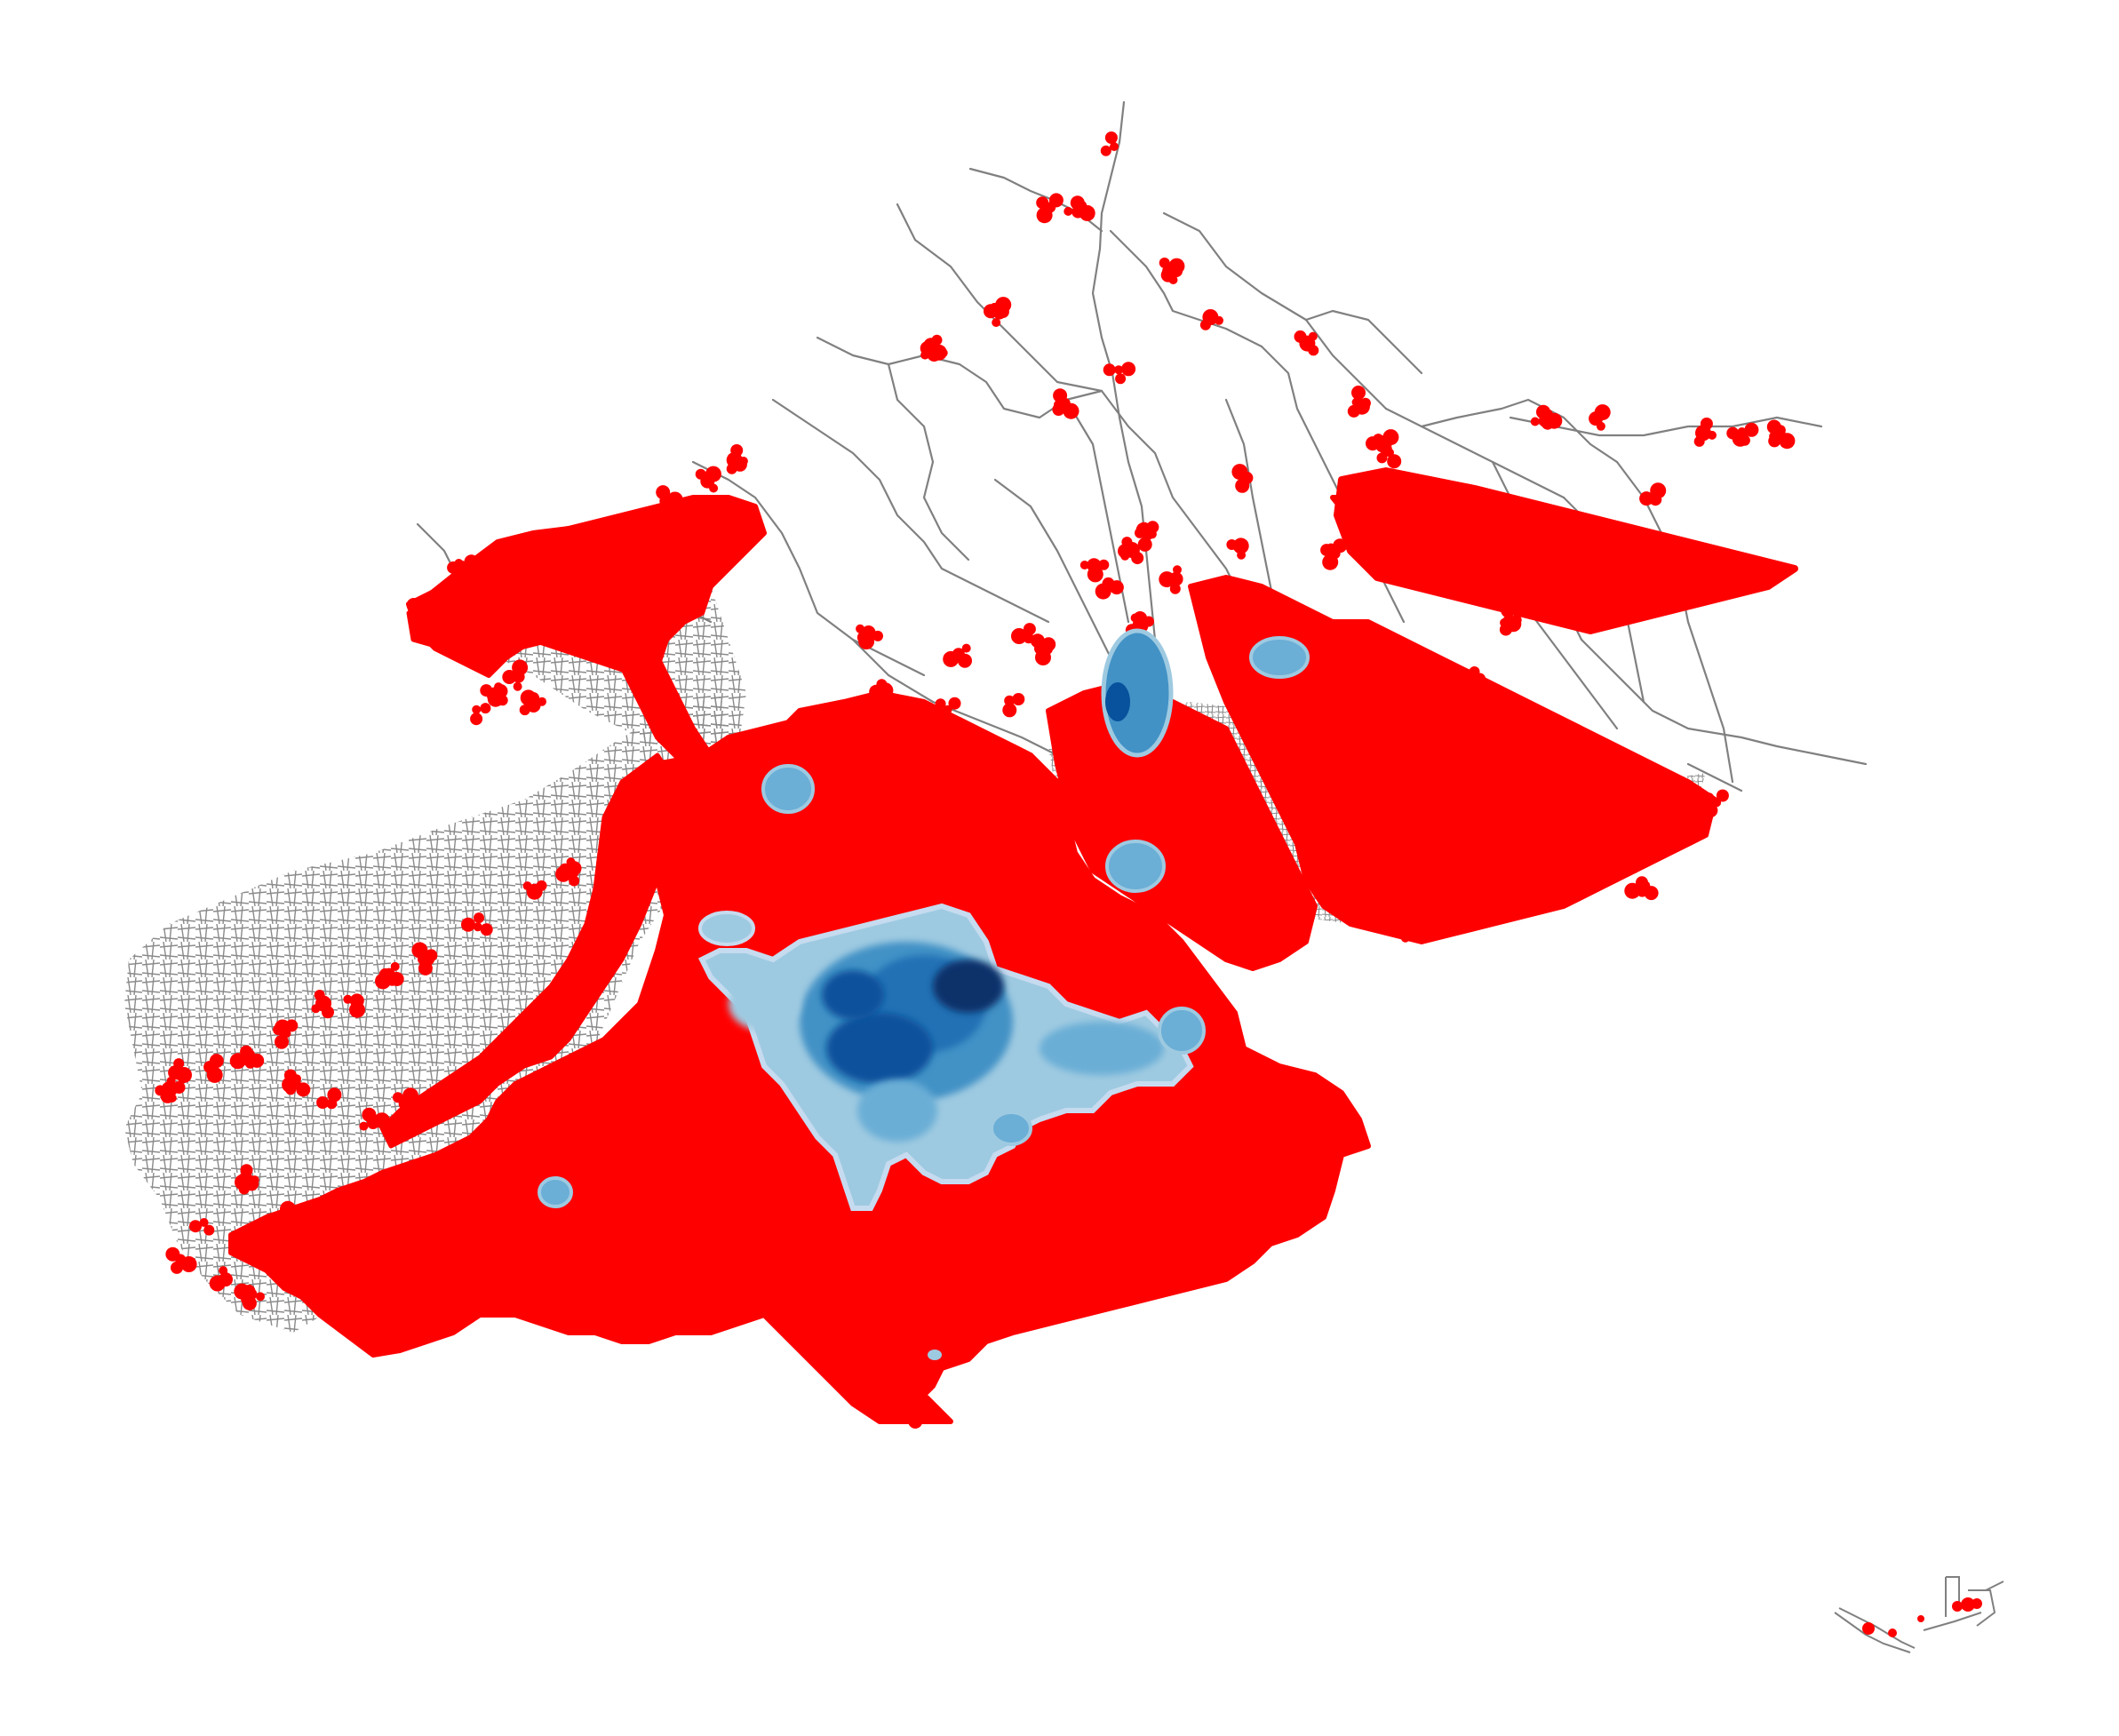 The height and width of the screenshot is (1736, 2119). Describe the element at coordinates (1117, 701) in the screenshot. I see `density-patch-north-core` at that location.